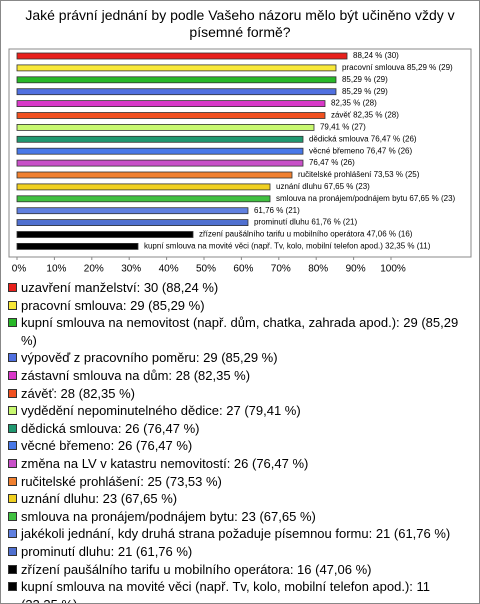 The image size is (480, 604). I want to click on value-label: věcné břemeno 76,47 % (26), so click(361, 150).